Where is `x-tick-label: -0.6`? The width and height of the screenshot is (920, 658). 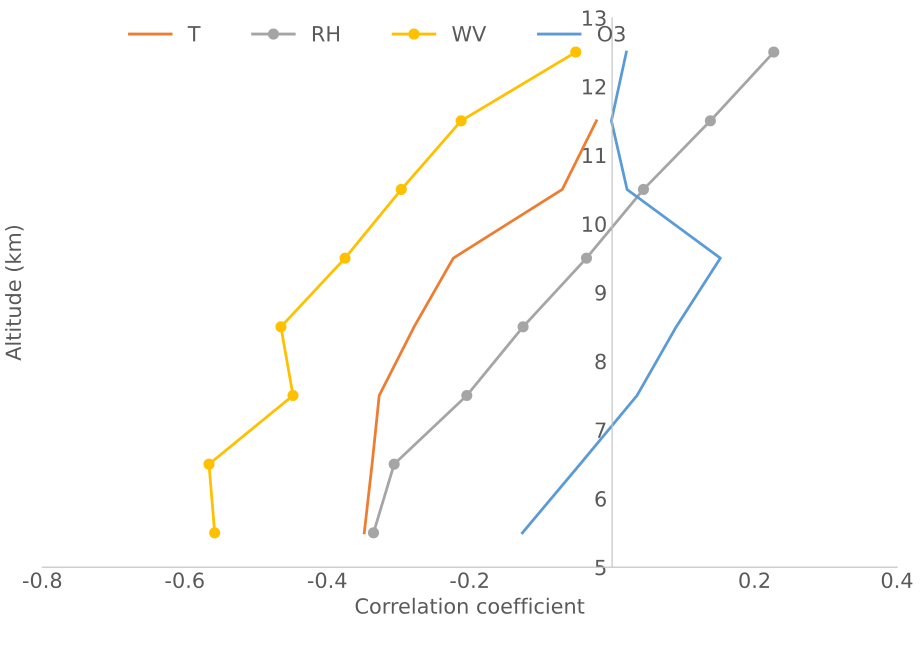 x-tick-label: -0.6 is located at coordinates (184, 580).